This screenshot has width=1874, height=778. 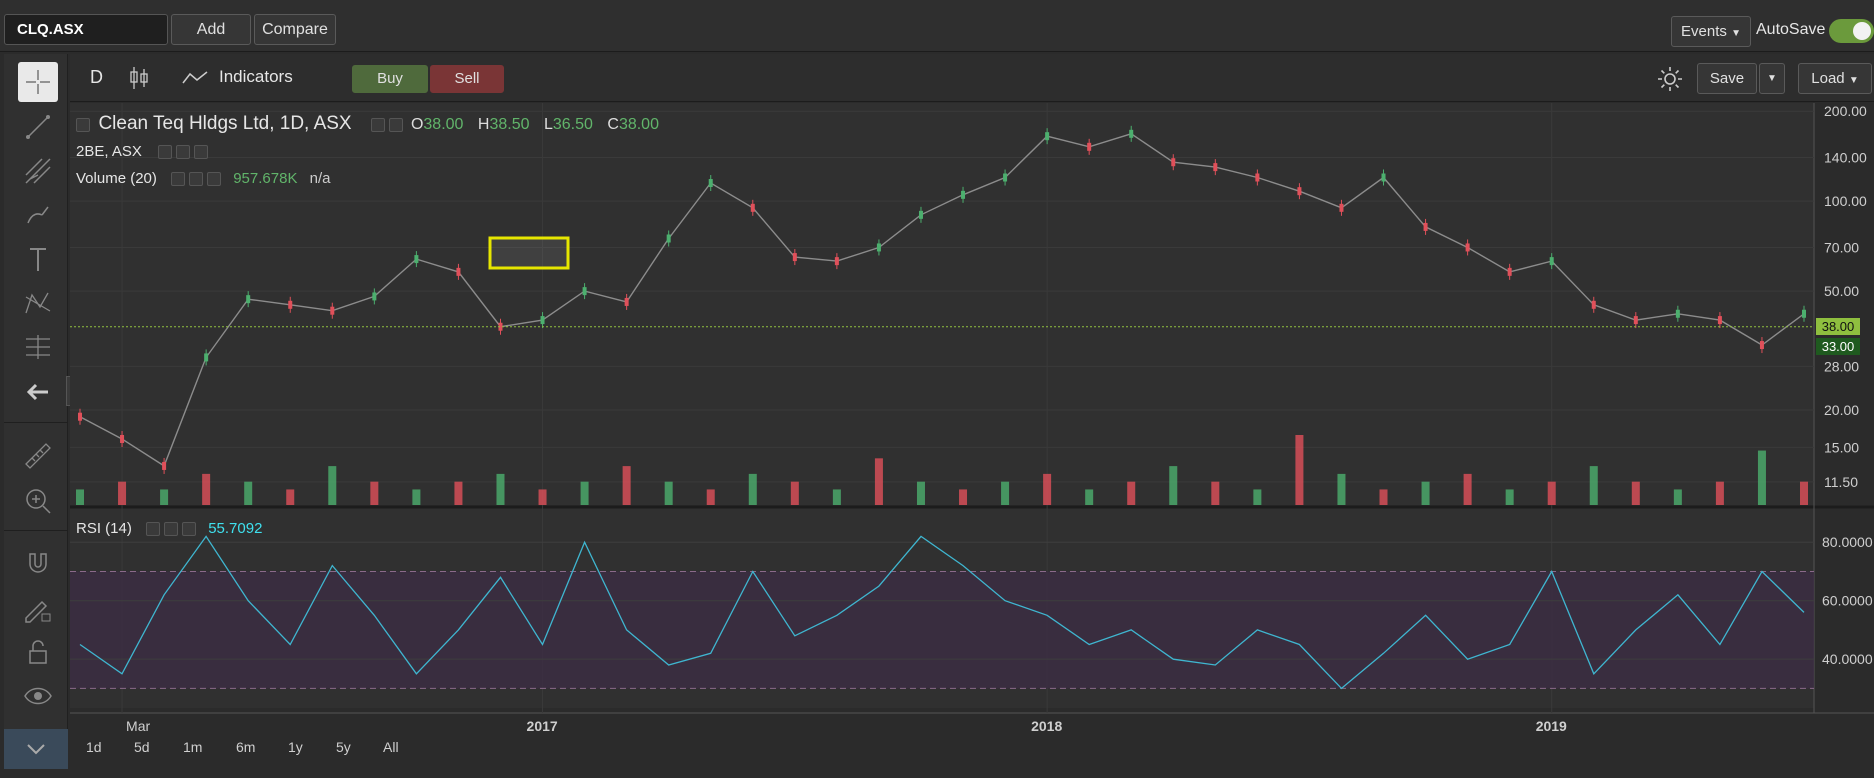 What do you see at coordinates (467, 79) in the screenshot?
I see `sell-button: Sell` at bounding box center [467, 79].